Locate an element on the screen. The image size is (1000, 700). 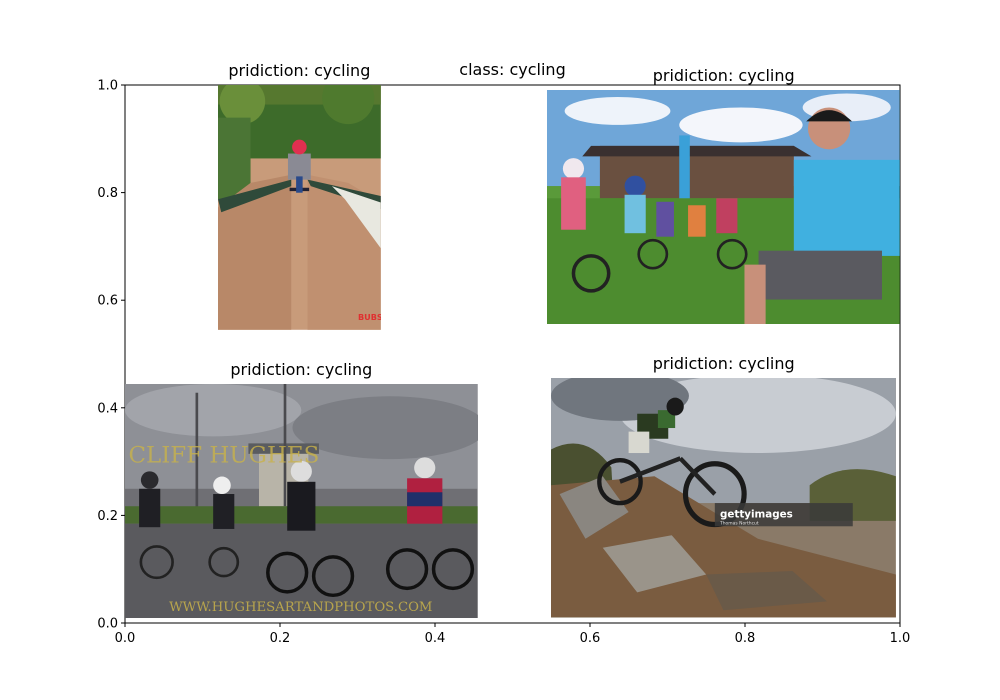
image-label-4: pridiction: cycling is located at coordinates (723, 364).